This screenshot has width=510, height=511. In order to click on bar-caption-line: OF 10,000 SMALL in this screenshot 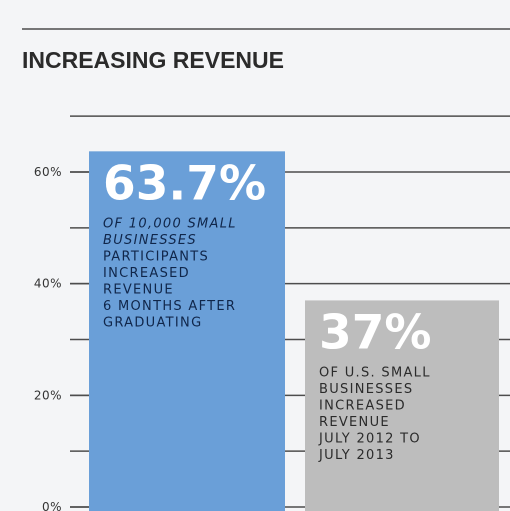, I will do `click(170, 223)`.